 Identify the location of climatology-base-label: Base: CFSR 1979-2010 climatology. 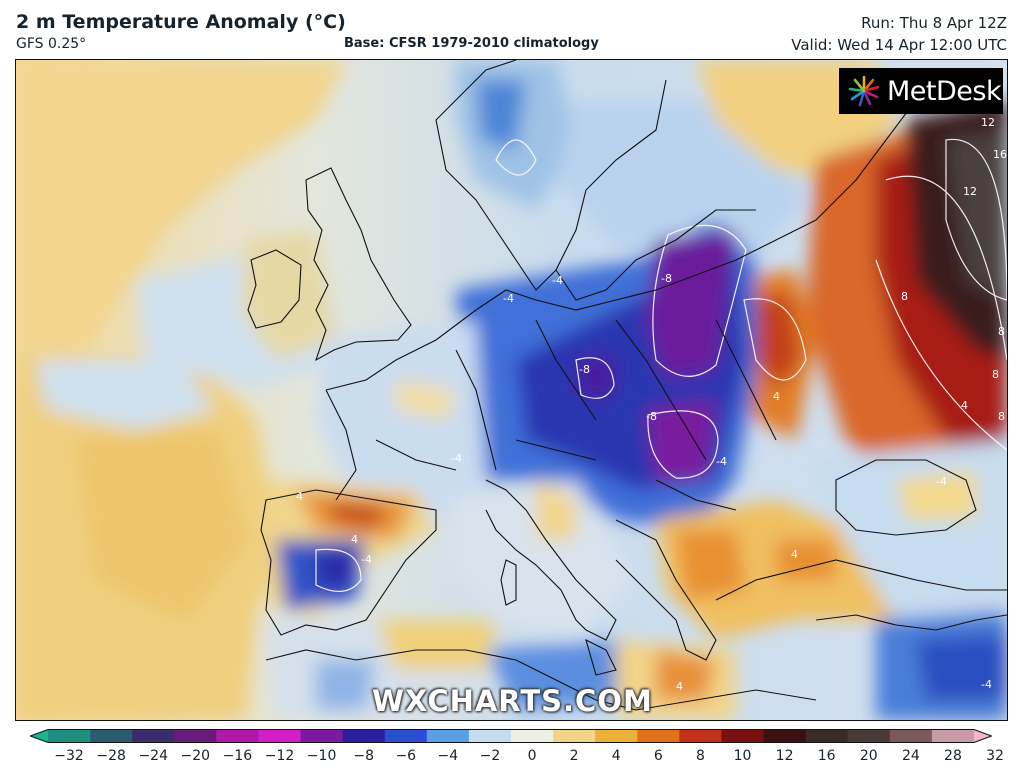
(471, 43).